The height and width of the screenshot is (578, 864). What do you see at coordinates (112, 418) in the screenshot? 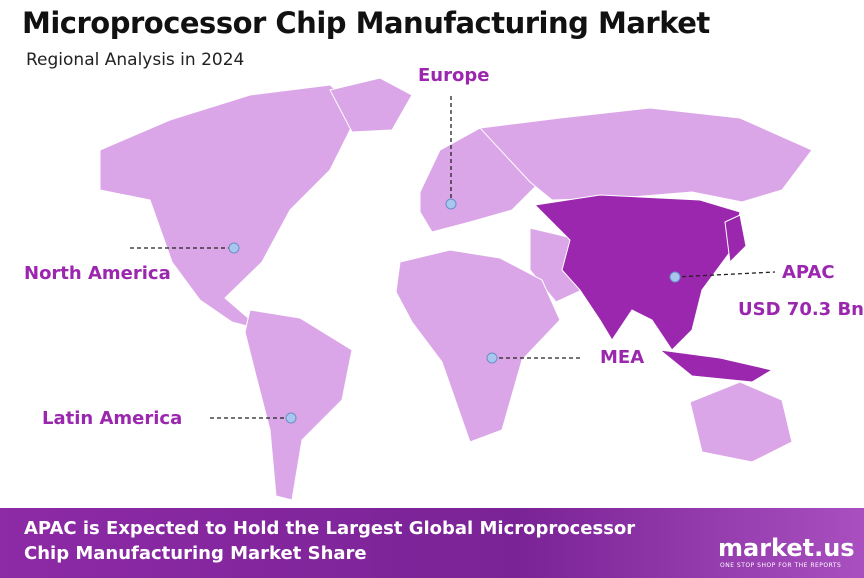
I see `region-label: Latin America` at bounding box center [112, 418].